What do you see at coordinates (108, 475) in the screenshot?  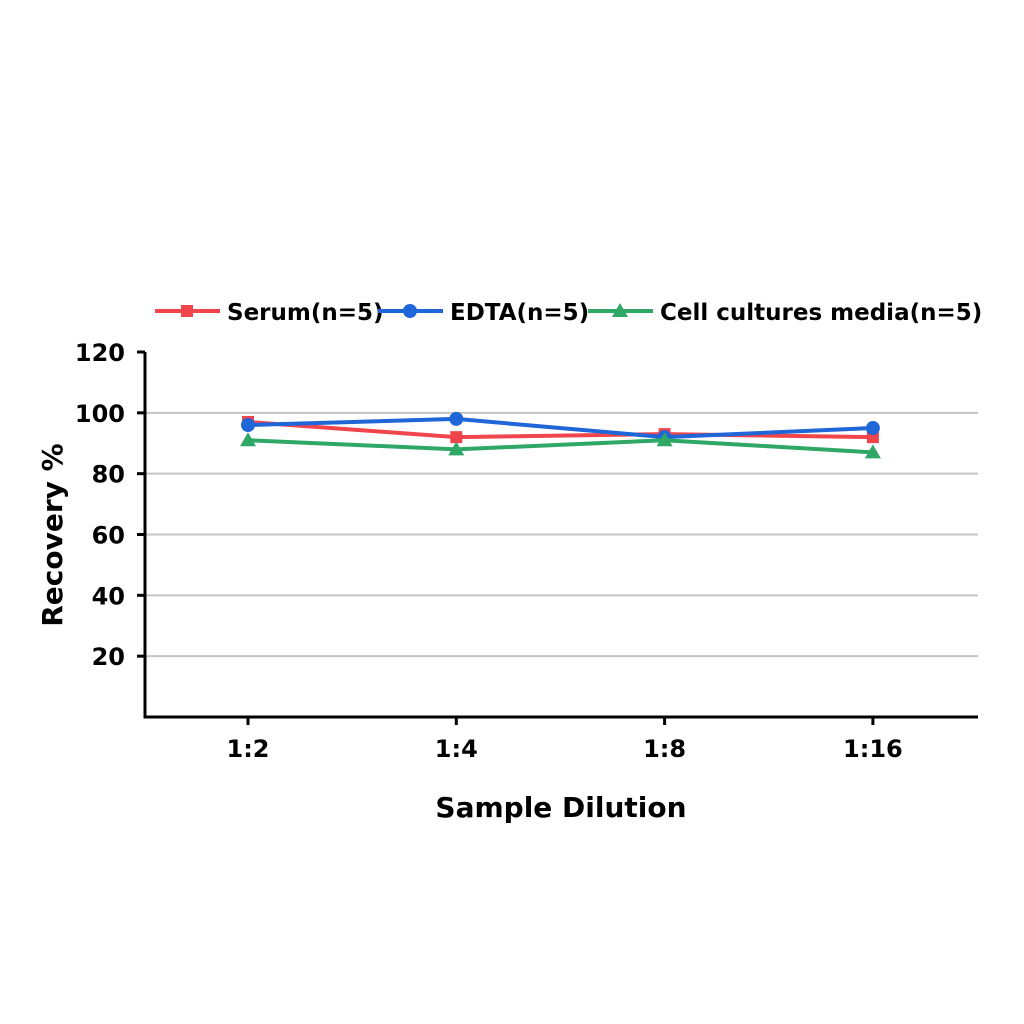 I see `y-tick-label: 80` at bounding box center [108, 475].